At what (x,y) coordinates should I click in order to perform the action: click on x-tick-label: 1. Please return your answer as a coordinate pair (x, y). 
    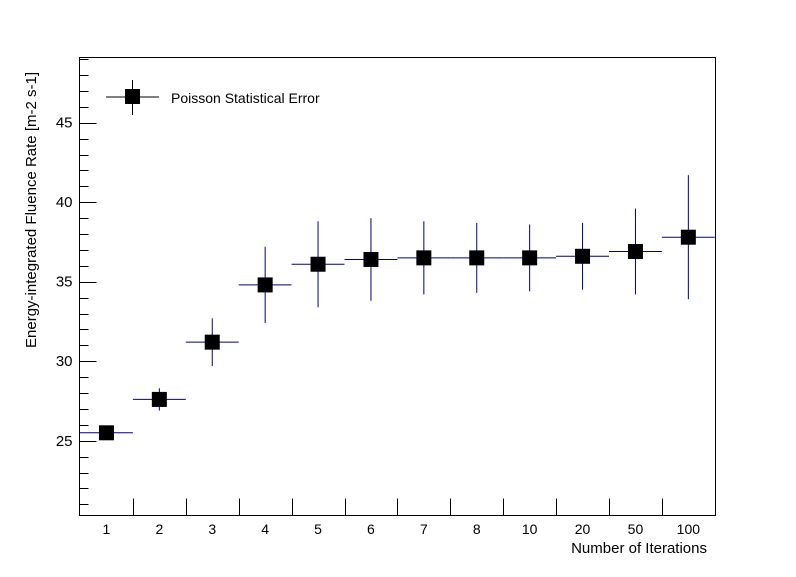
    Looking at the image, I should click on (107, 529).